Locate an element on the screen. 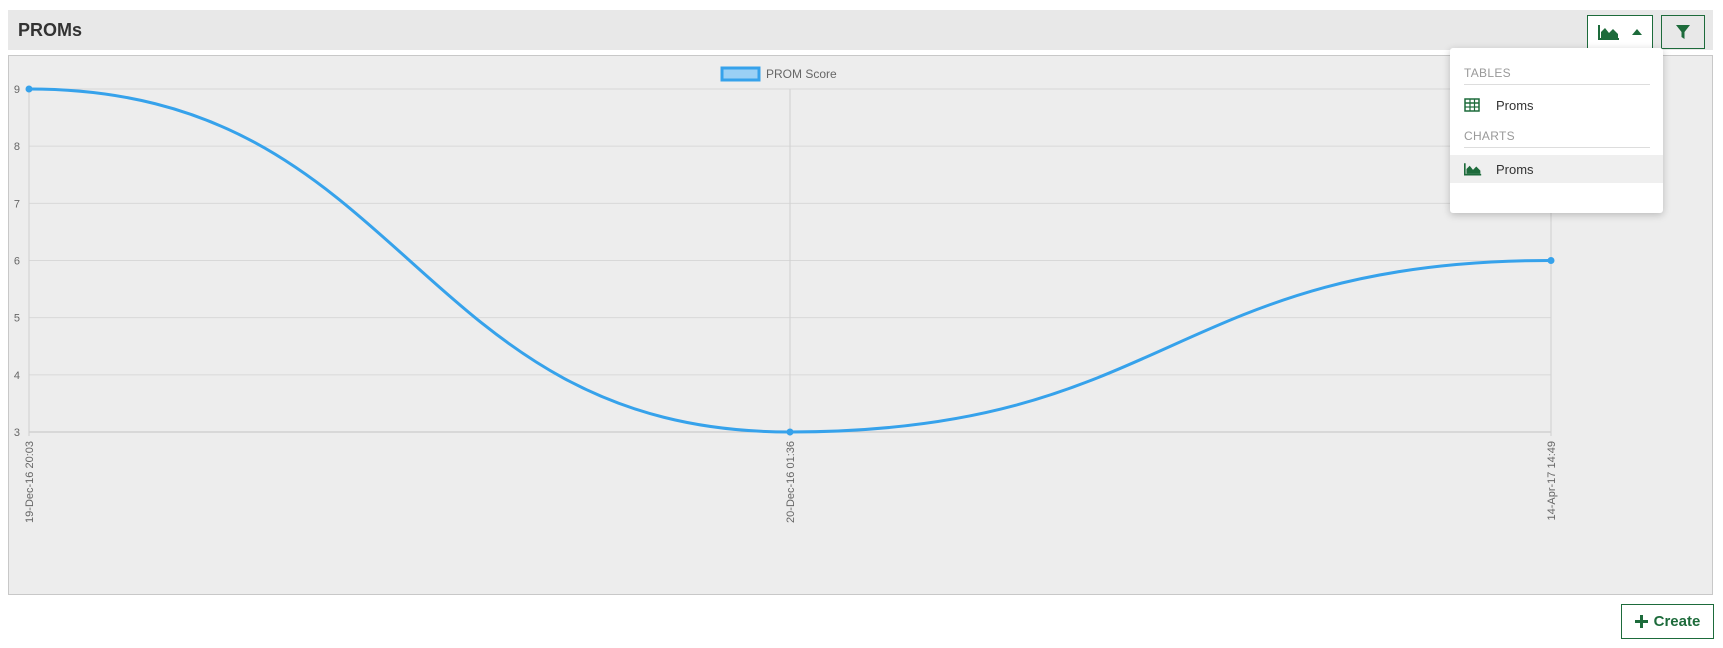  x-tick-label: 19-Dec-16 20:03 is located at coordinates (30, 482).